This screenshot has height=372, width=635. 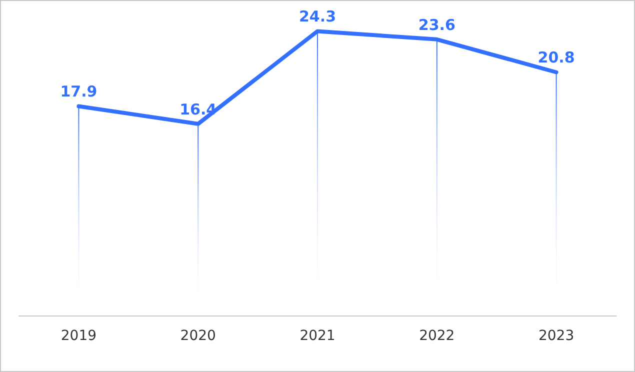 I want to click on x-tick-label: 2019, so click(x=78, y=336).